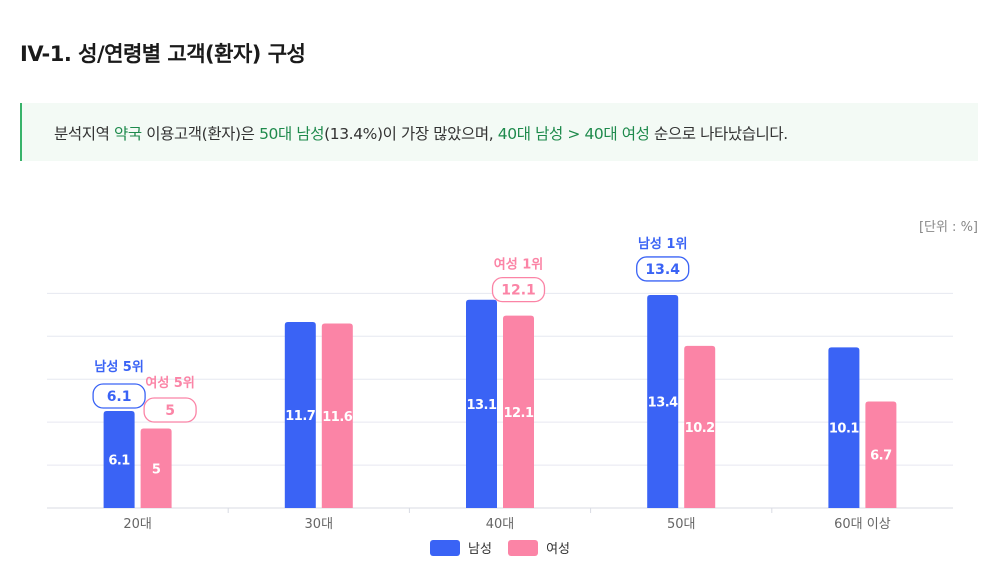  Describe the element at coordinates (662, 244) in the screenshot. I see `callout-rank-label: 남성 1위` at that location.